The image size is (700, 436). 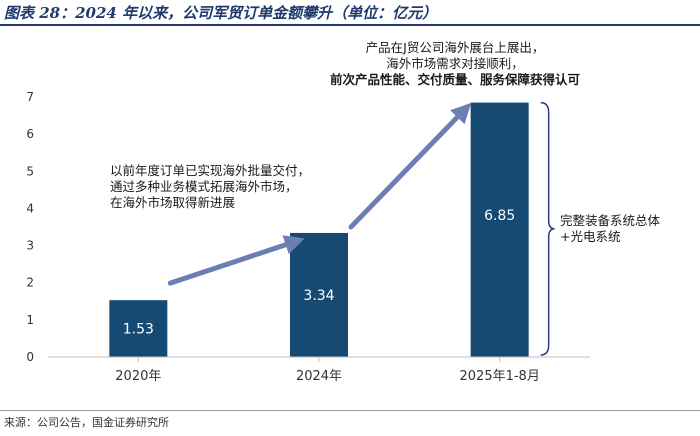 What do you see at coordinates (319, 376) in the screenshot?
I see `x-category-label: 2024年` at bounding box center [319, 376].